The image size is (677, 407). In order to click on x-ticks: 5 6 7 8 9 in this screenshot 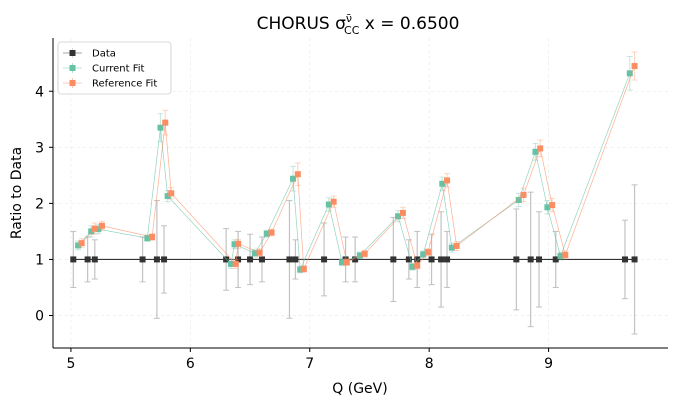, I will do `click(309, 360)`.